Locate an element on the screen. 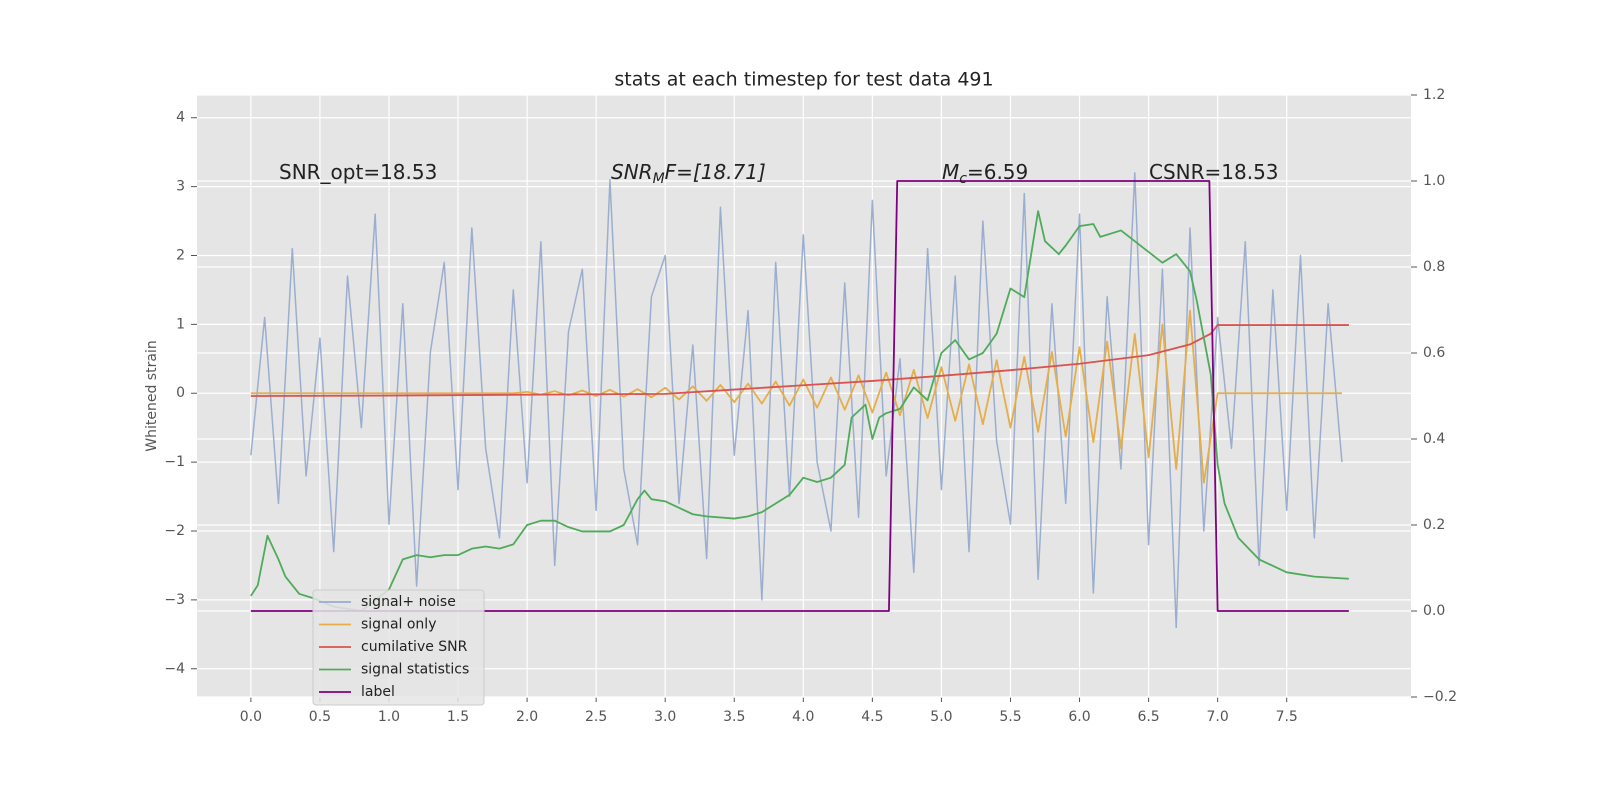 This screenshot has width=1600, height=800. x-tick-label: 6.5 is located at coordinates (1148, 717).